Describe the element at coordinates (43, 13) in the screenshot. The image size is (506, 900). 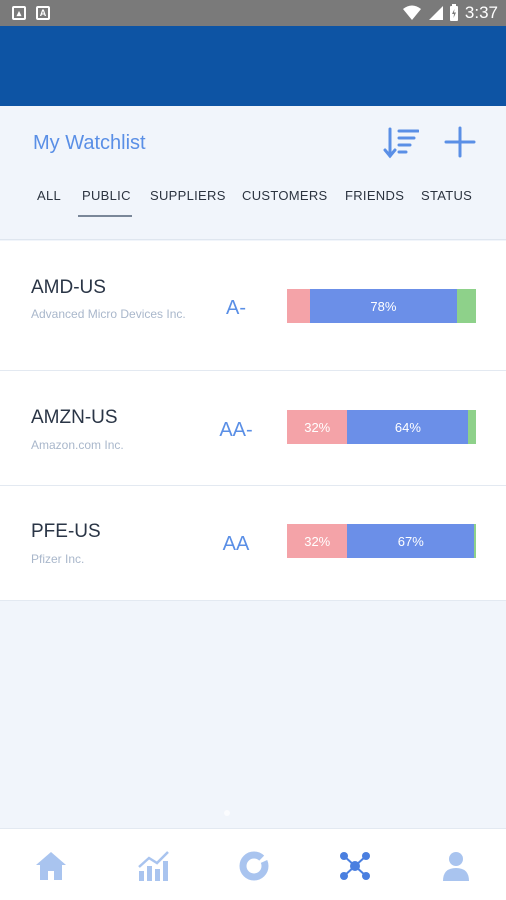
I see `font-notification-icon: A` at that location.